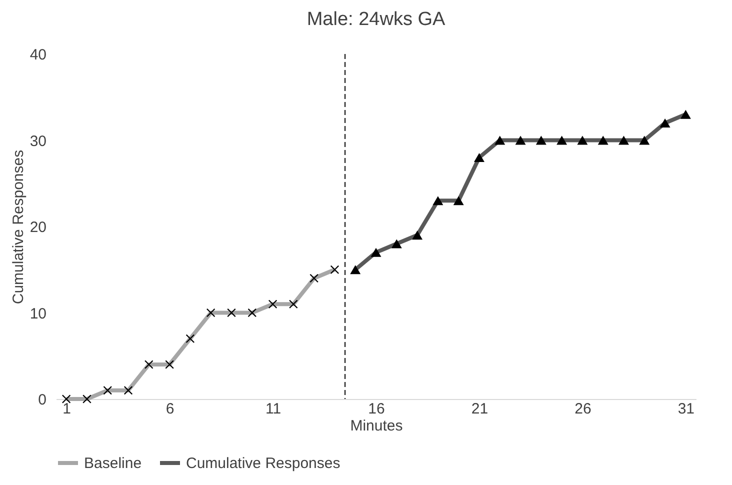  What do you see at coordinates (583, 409) in the screenshot?
I see `x-tick-label: 26` at bounding box center [583, 409].